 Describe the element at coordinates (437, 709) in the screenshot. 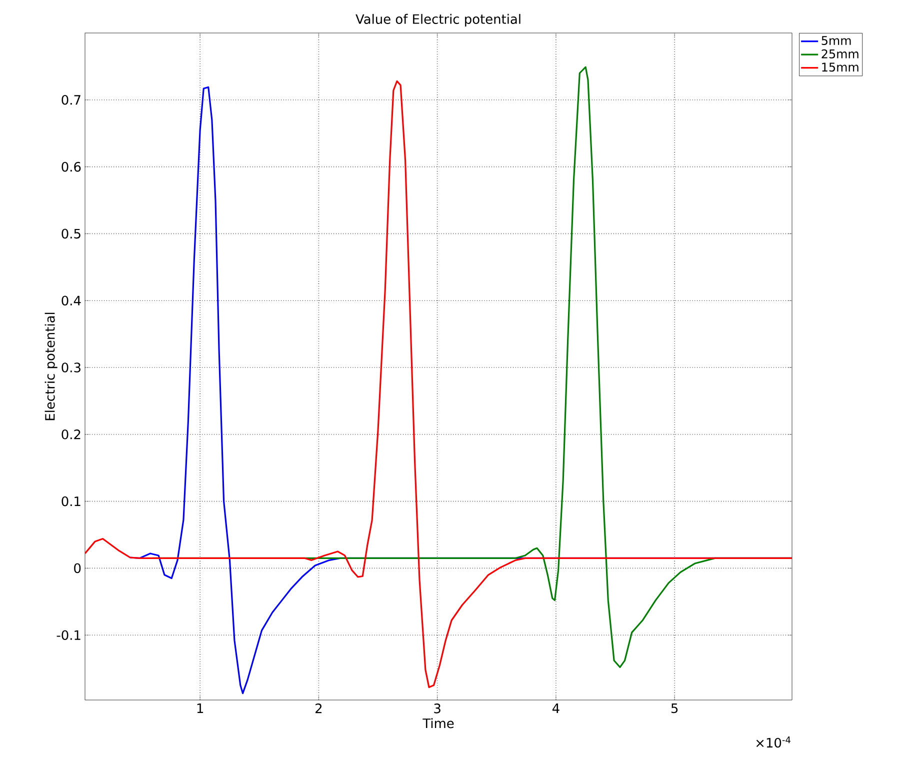

I see `x-tick-label: 3` at that location.